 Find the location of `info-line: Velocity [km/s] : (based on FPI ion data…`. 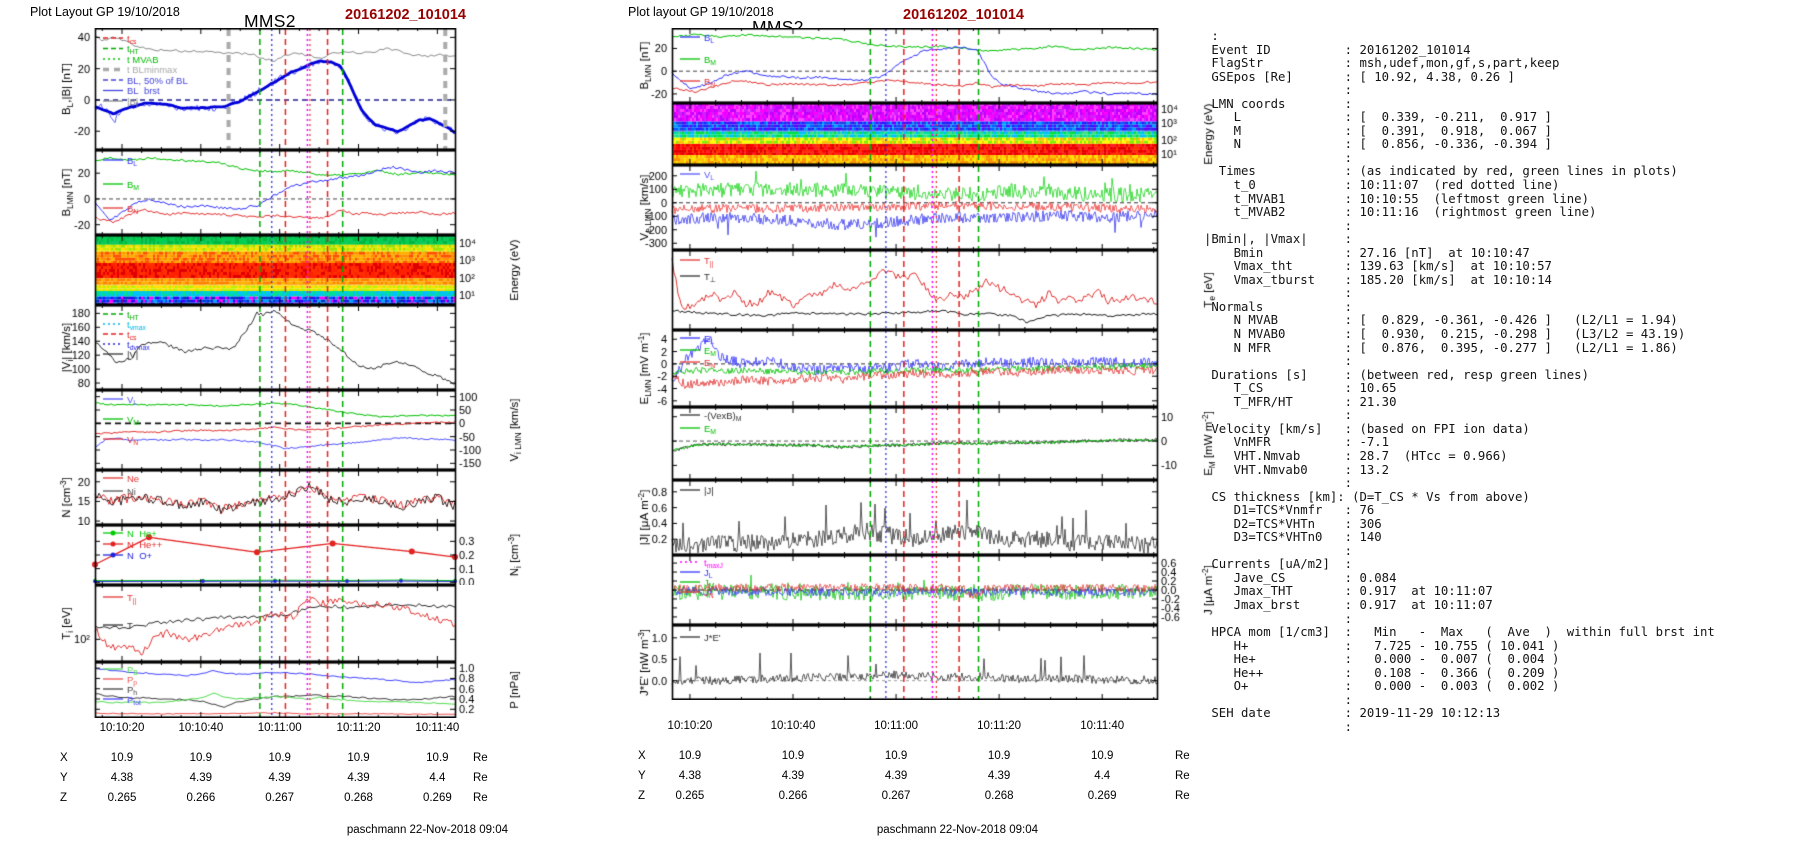

info-line: Velocity [km/s] : (based on FPI ion data… is located at coordinates (1367, 428).